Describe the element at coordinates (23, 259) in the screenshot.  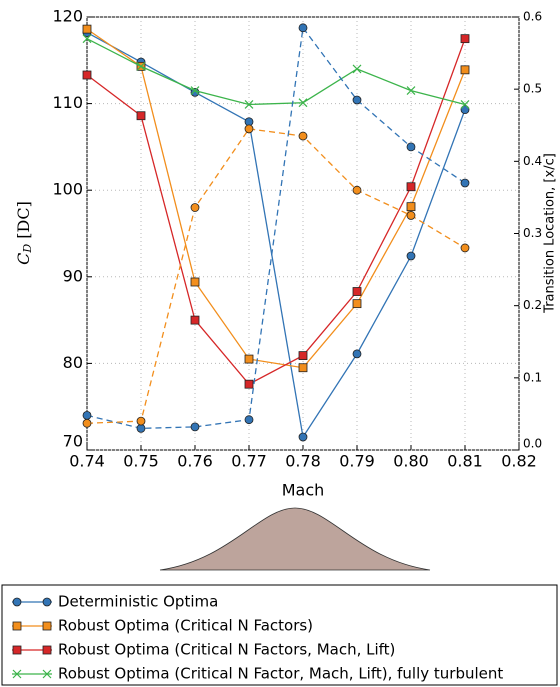
I see `y-label-main: C` at that location.